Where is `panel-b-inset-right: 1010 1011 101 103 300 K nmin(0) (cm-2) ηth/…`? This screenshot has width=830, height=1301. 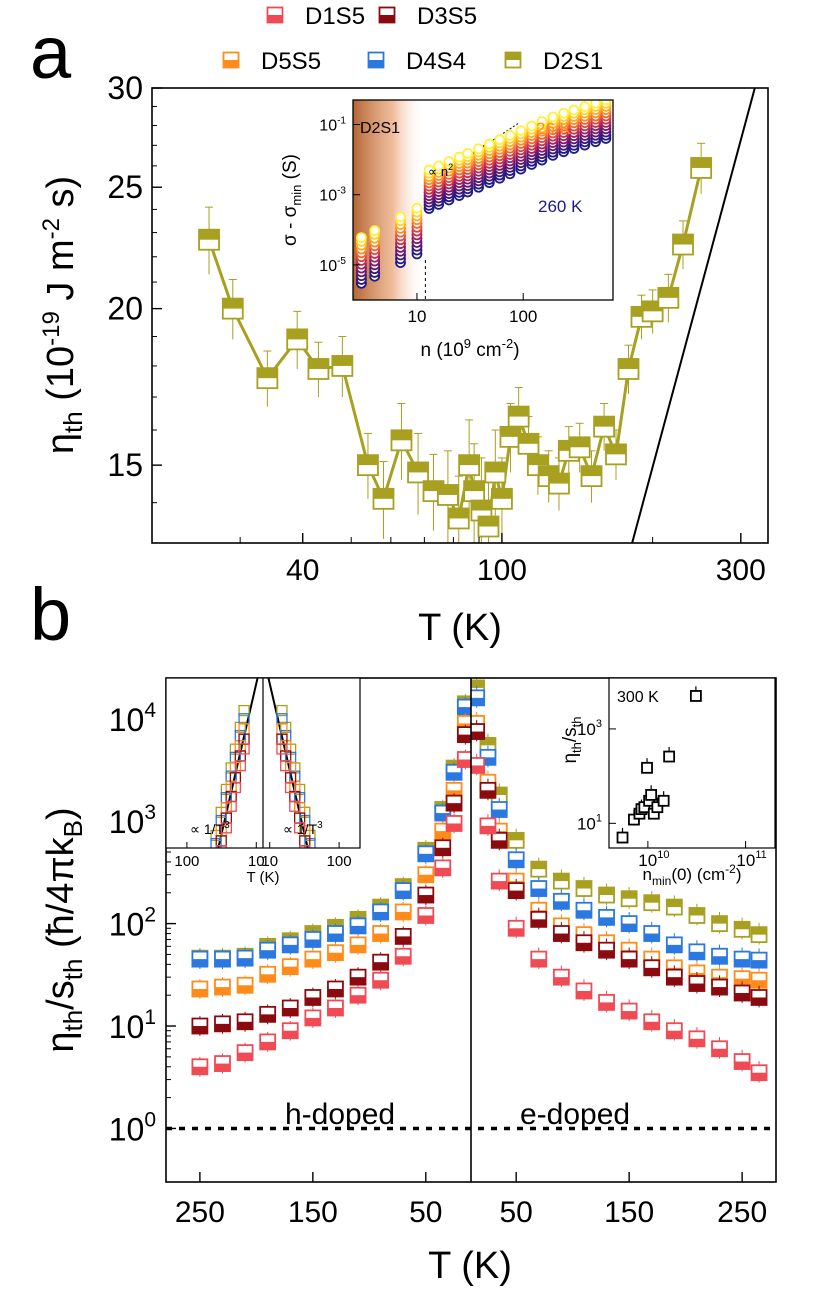
panel-b-inset-right: 1010 1011 101 103 300 K nmin(0) (cm-2) ηth/… is located at coordinates (668, 782).